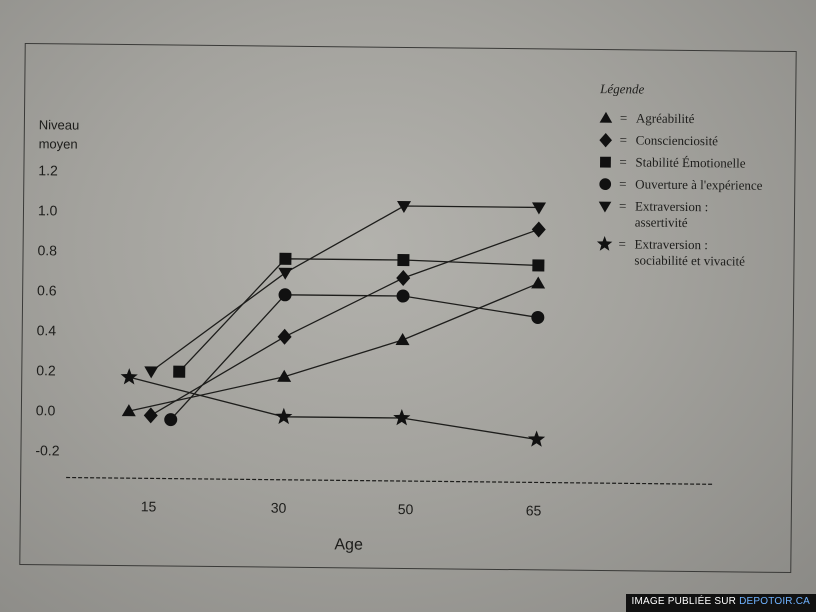 The width and height of the screenshot is (816, 612). Describe the element at coordinates (390, 480) in the screenshot. I see `x-axis-line` at that location.